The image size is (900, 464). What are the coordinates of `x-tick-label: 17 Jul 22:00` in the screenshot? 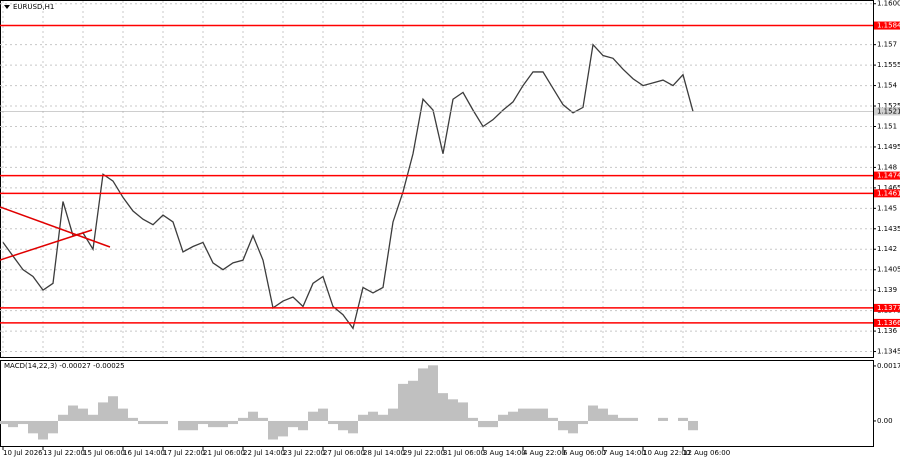 It's located at (184, 453).